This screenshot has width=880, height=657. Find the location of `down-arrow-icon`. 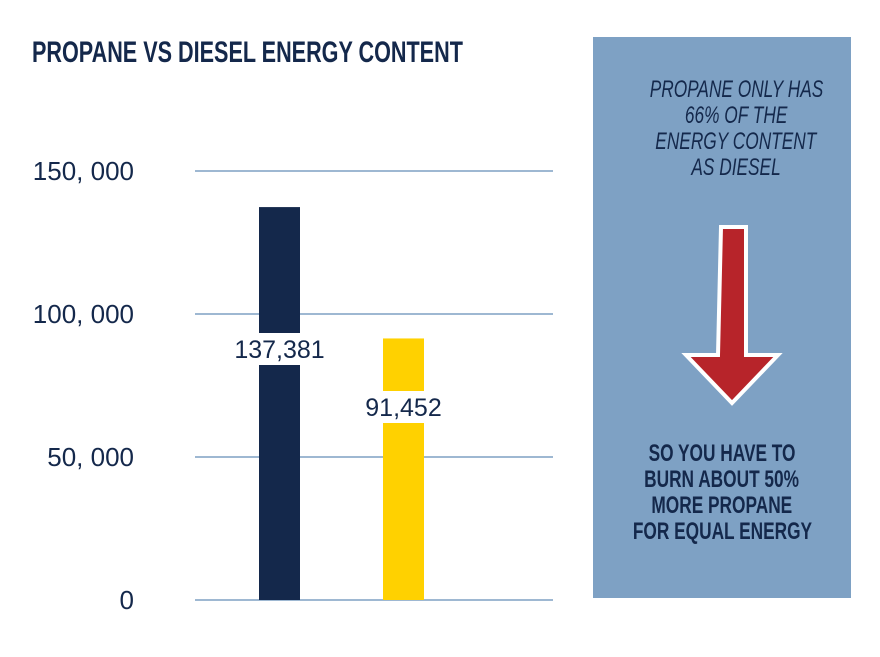

down-arrow-icon is located at coordinates (732, 315).